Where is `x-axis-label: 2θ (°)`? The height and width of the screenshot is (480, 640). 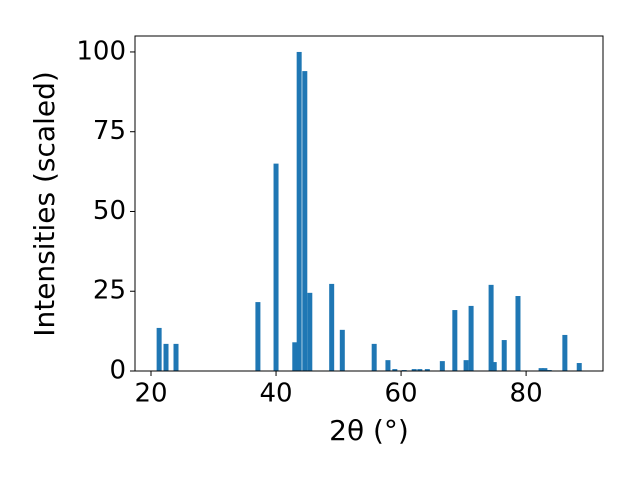
x-axis-label: 2θ (°) is located at coordinates (369, 430).